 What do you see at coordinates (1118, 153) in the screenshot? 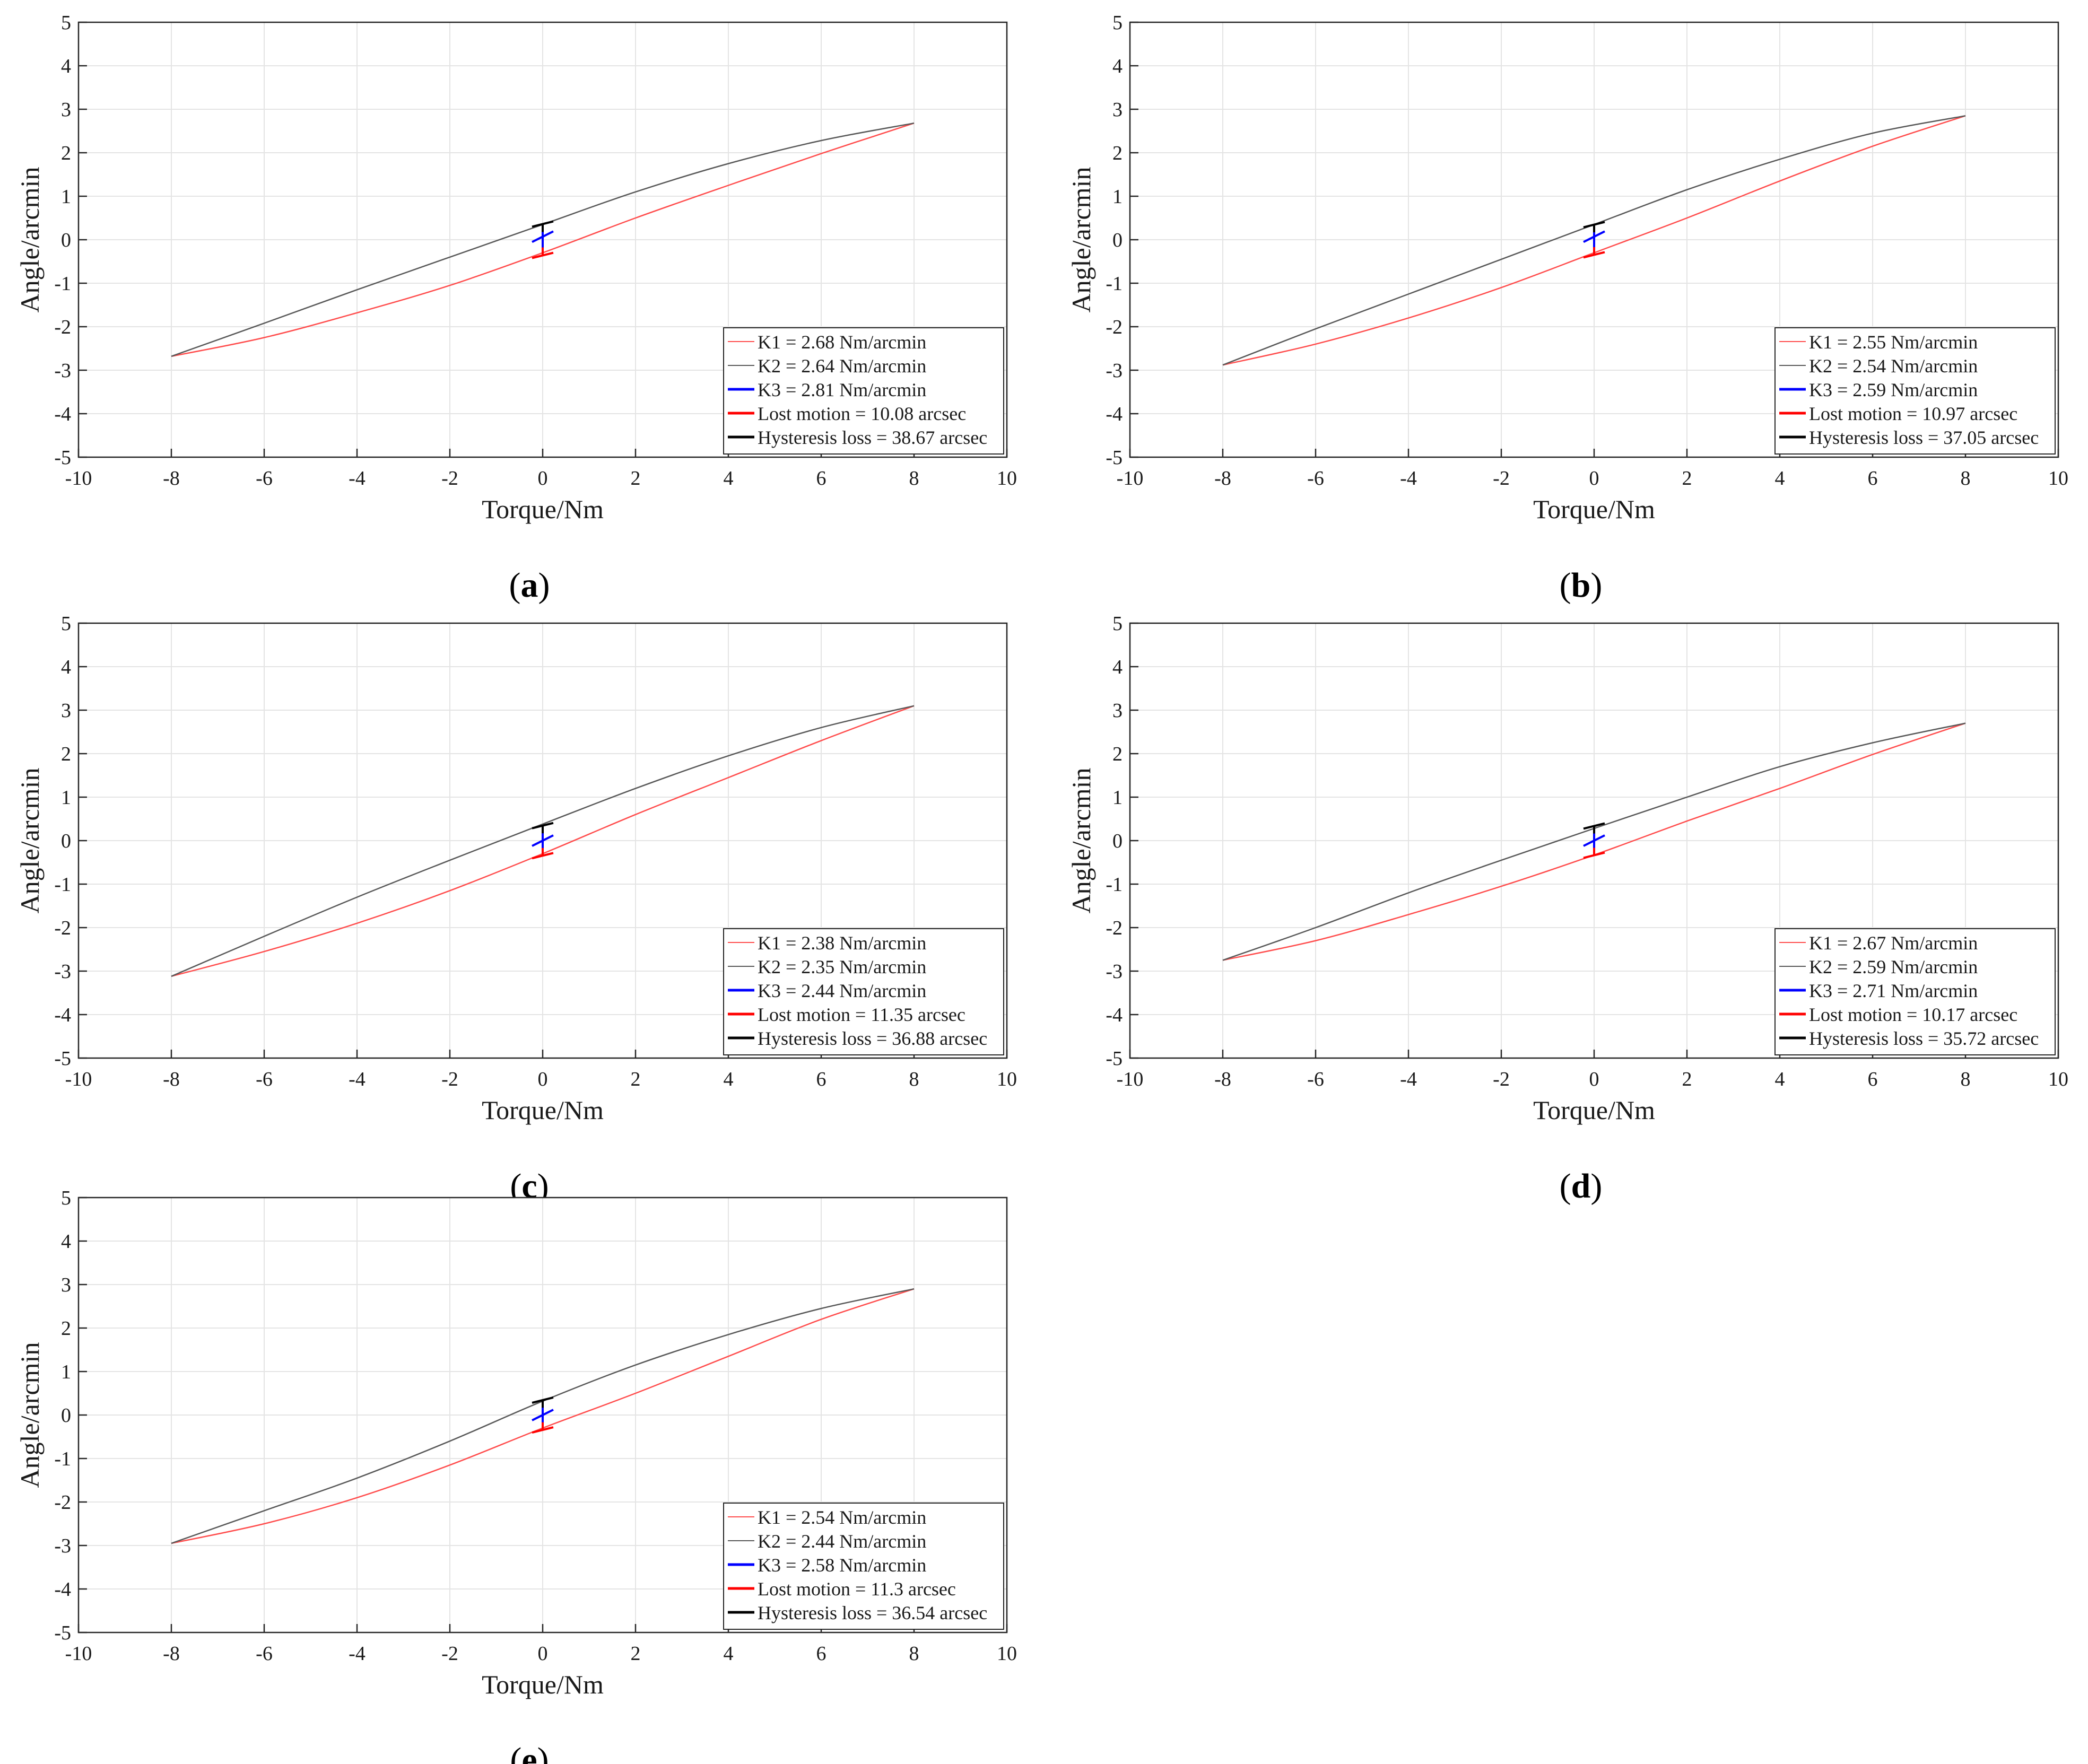
I see `y-tick-label: 2` at bounding box center [1118, 153].